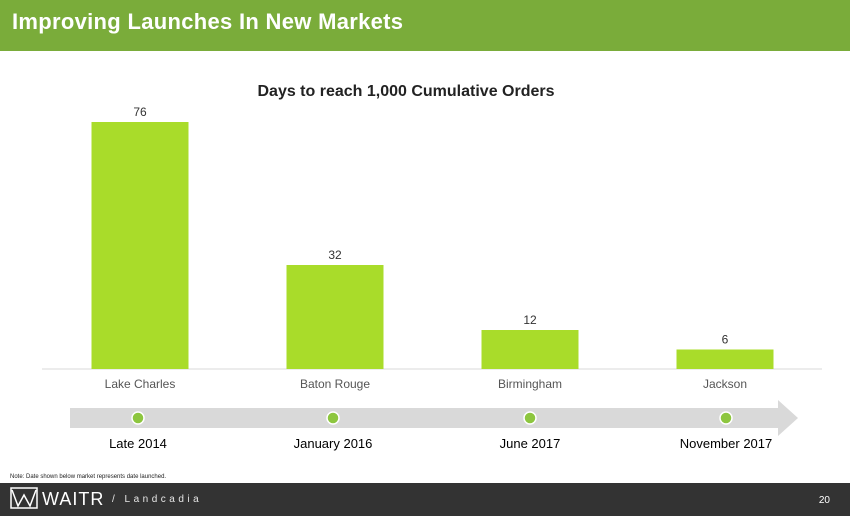  I want to click on category-label-jackson: Jackson, so click(725, 384).